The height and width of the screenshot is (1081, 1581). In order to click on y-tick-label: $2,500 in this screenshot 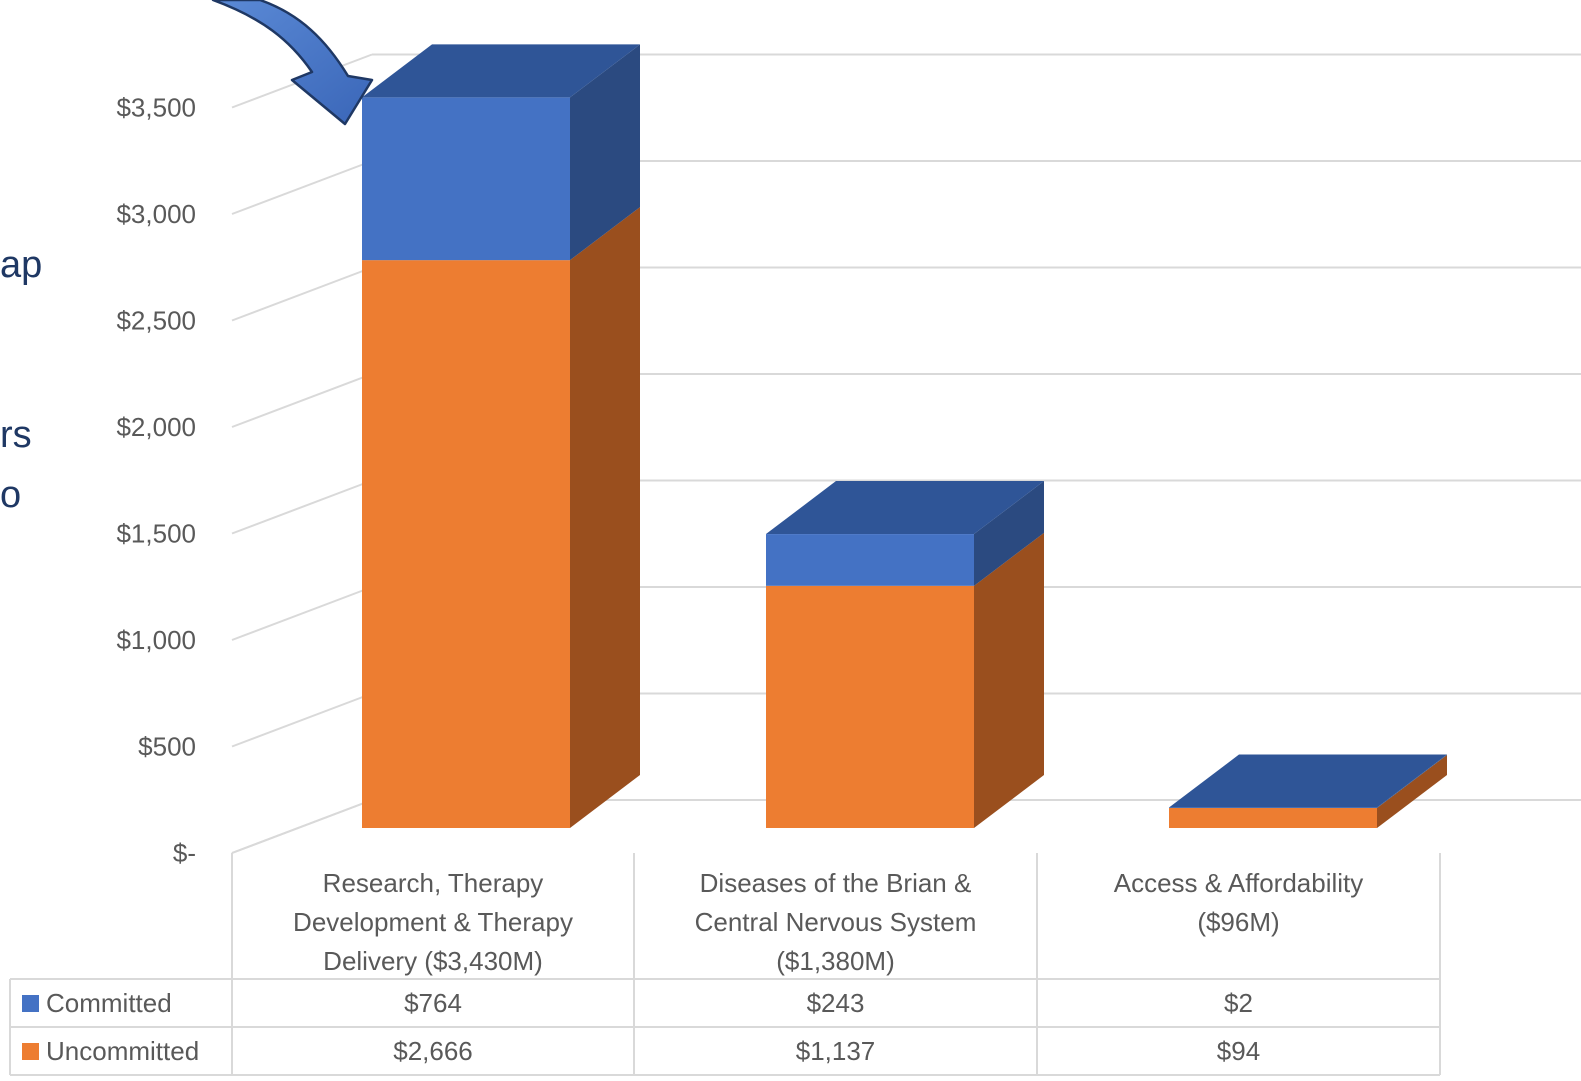, I will do `click(156, 321)`.